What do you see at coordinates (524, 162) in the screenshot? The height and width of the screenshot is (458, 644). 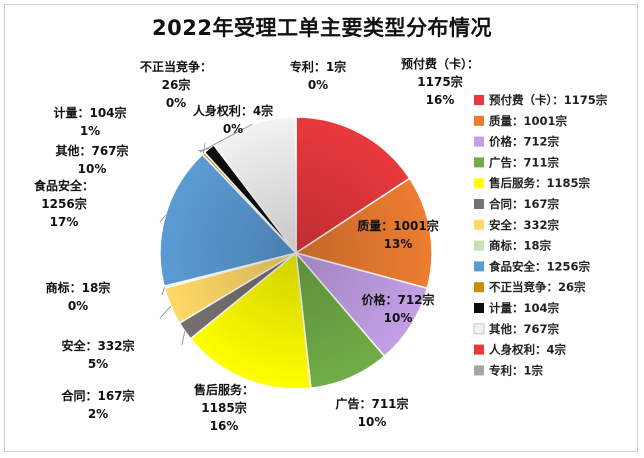 I see `legend-label-3: 广告：711宗` at bounding box center [524, 162].